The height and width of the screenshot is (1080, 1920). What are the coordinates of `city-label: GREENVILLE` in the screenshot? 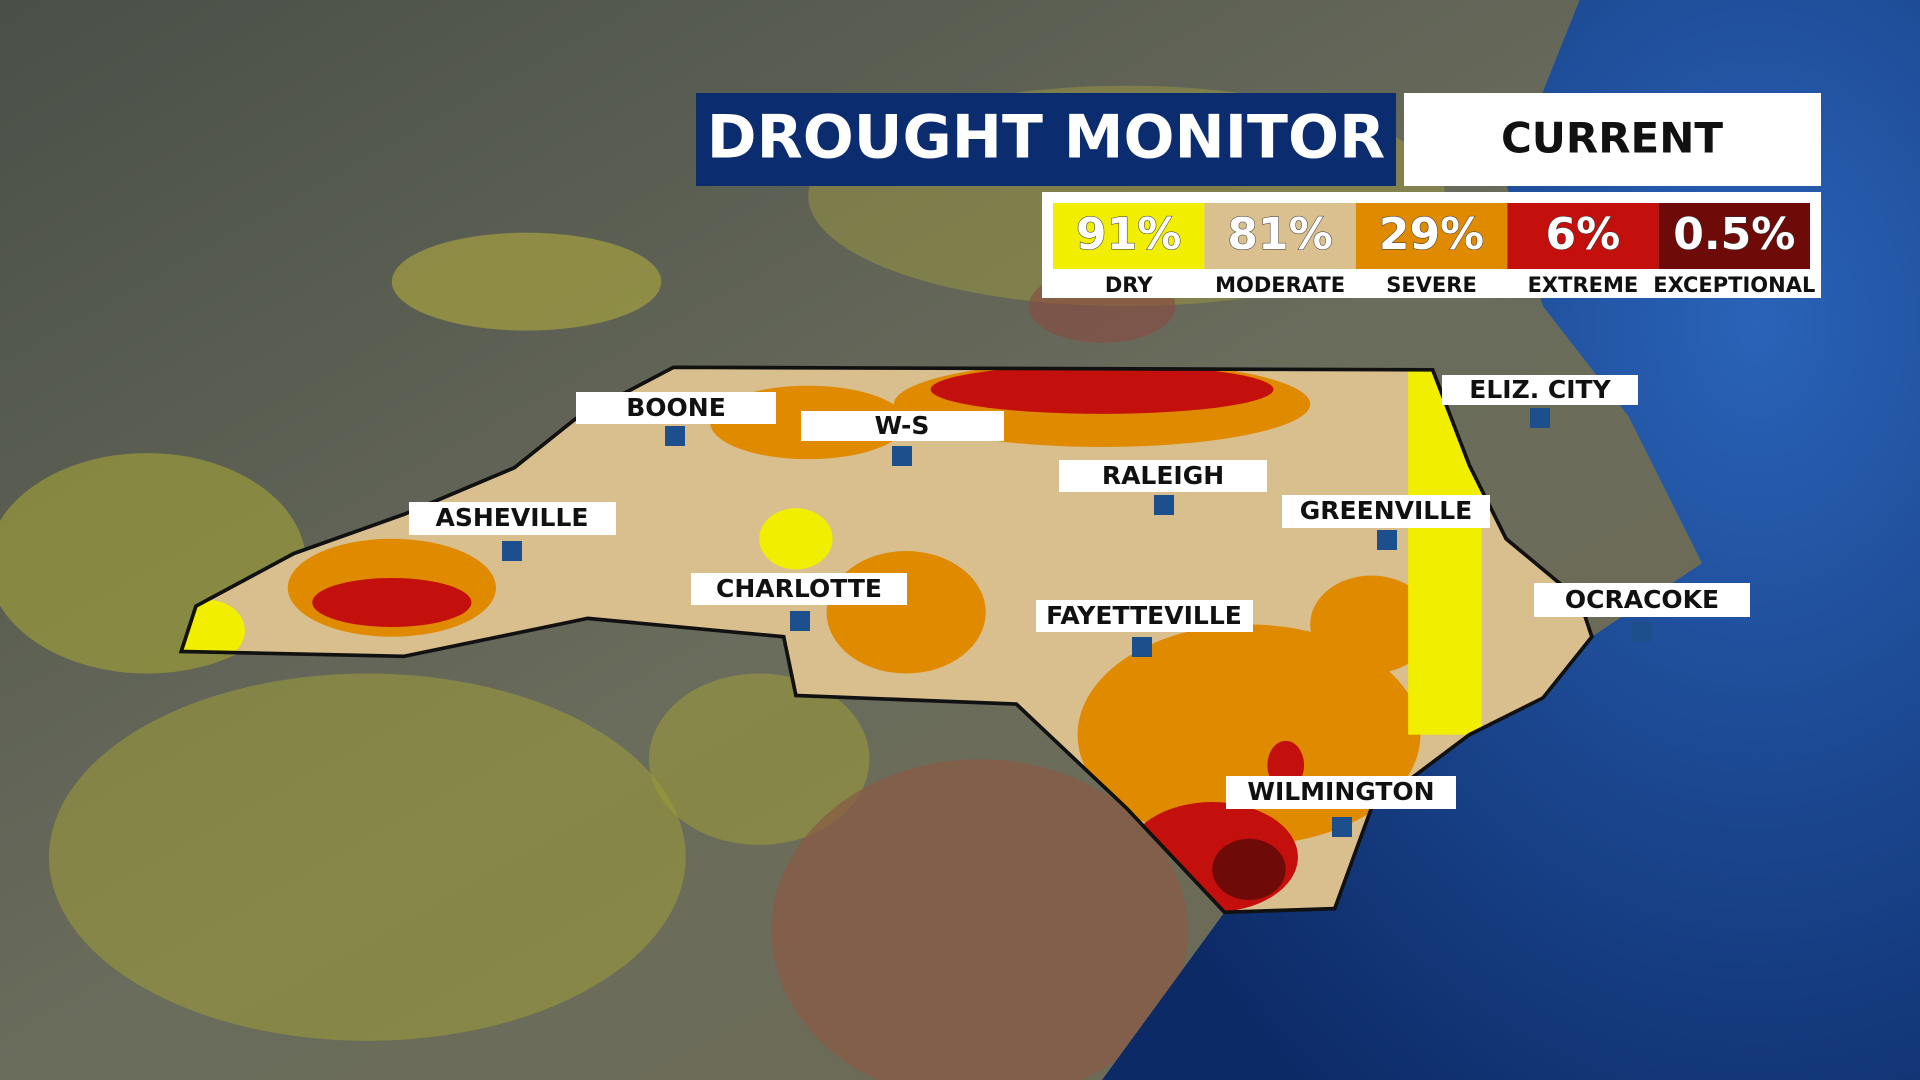 It's located at (1386, 510).